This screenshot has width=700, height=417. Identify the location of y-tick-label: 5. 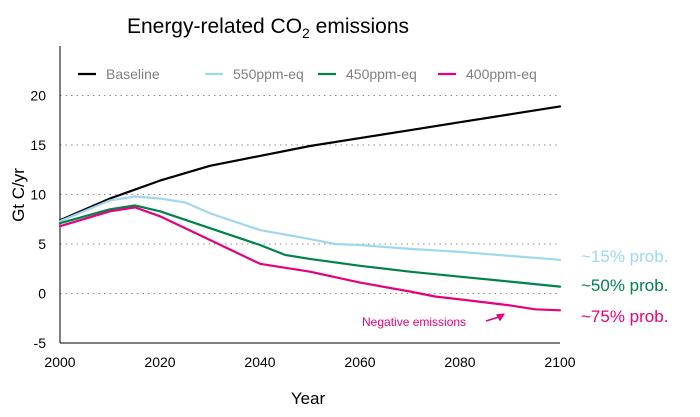
(42, 244).